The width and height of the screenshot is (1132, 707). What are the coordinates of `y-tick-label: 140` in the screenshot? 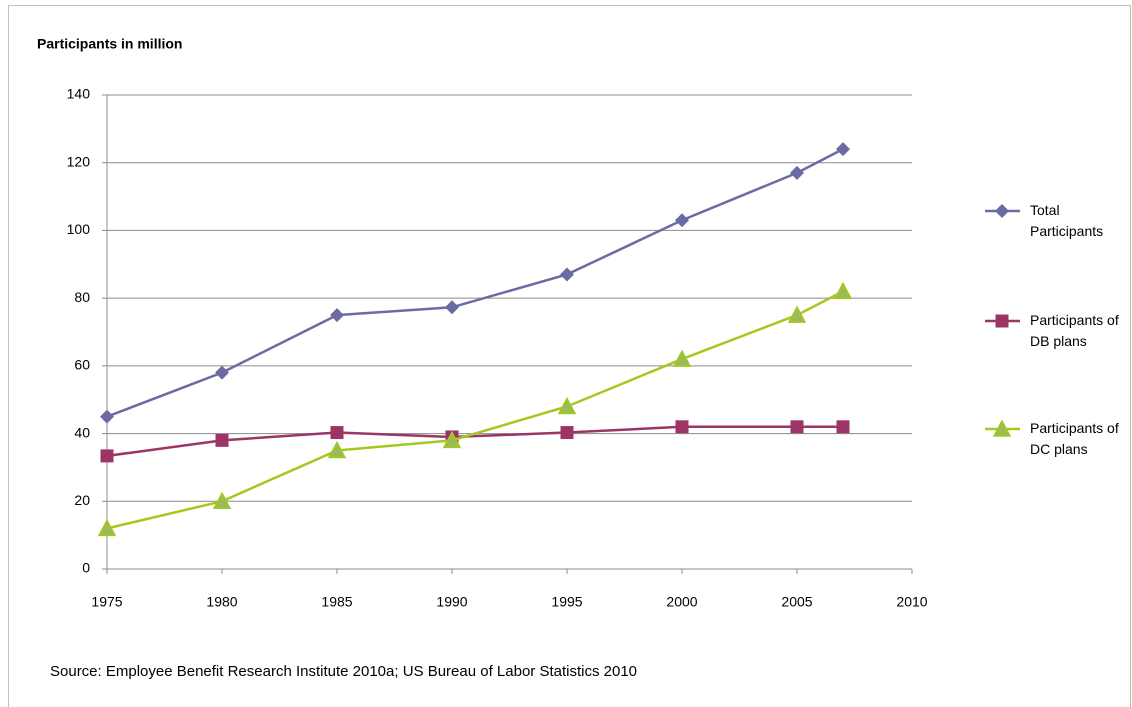 It's located at (79, 94).